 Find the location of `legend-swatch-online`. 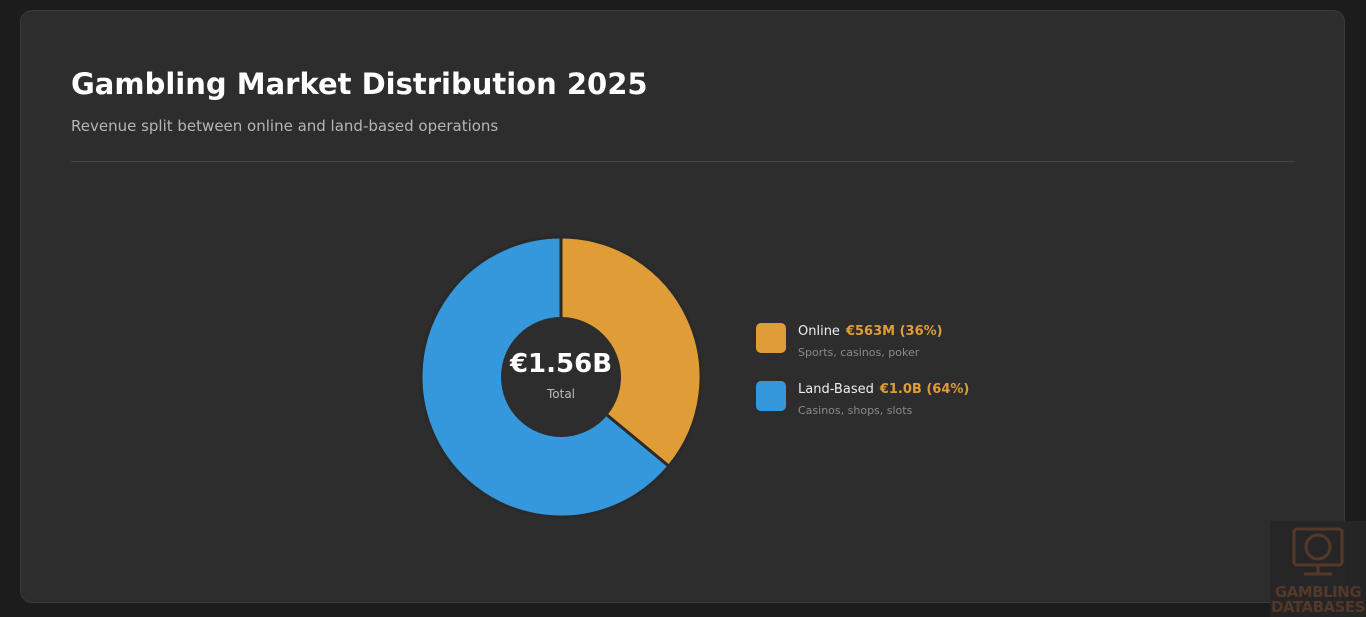

legend-swatch-online is located at coordinates (771, 338).